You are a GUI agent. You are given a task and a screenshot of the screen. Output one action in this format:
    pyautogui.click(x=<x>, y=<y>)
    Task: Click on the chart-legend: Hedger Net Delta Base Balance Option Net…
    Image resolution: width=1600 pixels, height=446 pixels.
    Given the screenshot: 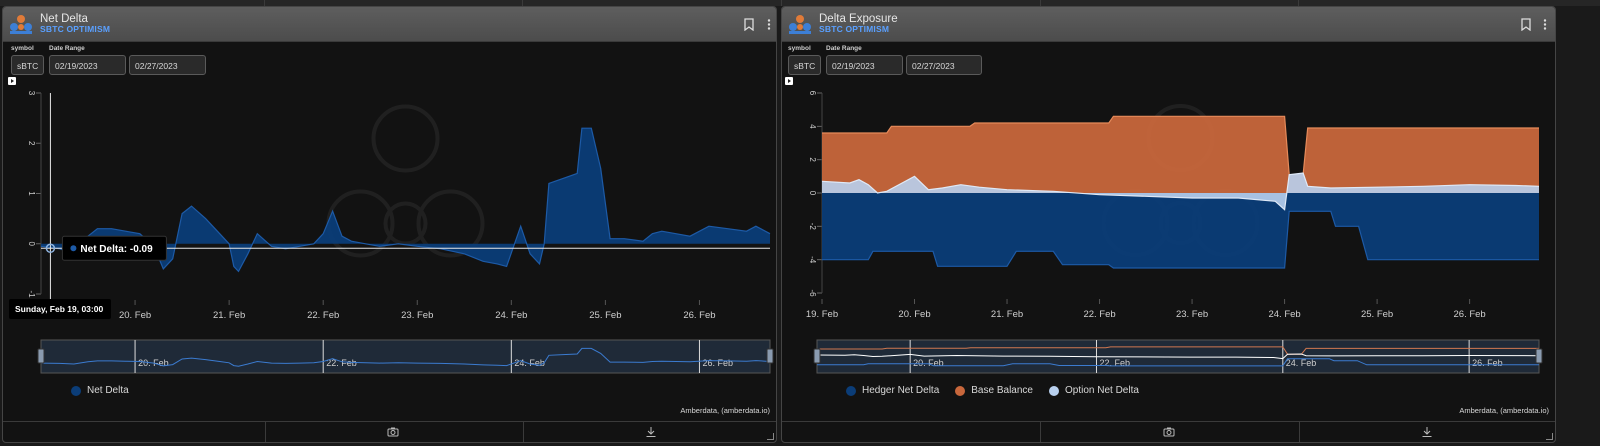 What is the action you would take?
    pyautogui.click(x=1000, y=390)
    